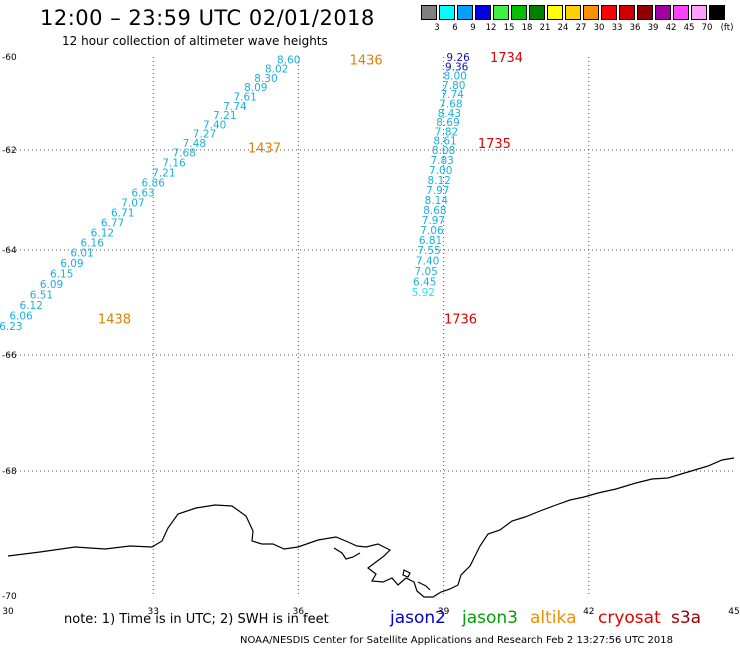  Describe the element at coordinates (432, 231) in the screenshot. I see `wave-height-value: 7.06` at that location.